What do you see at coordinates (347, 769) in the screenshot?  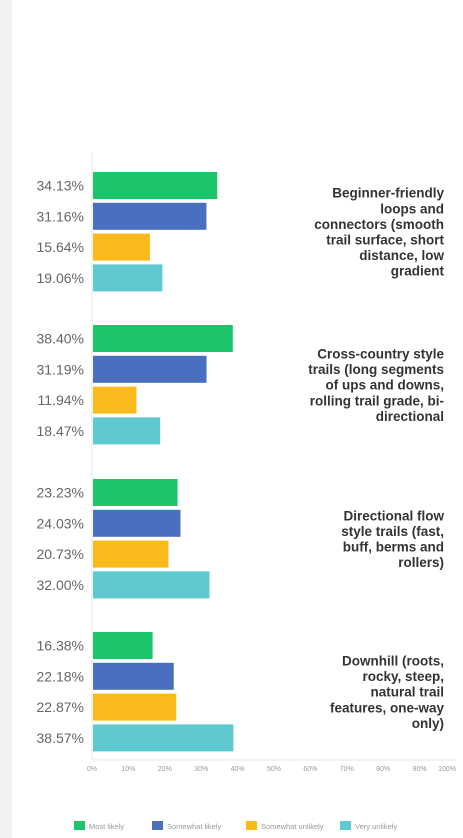 I see `x-tick-label: 70%` at bounding box center [347, 769].